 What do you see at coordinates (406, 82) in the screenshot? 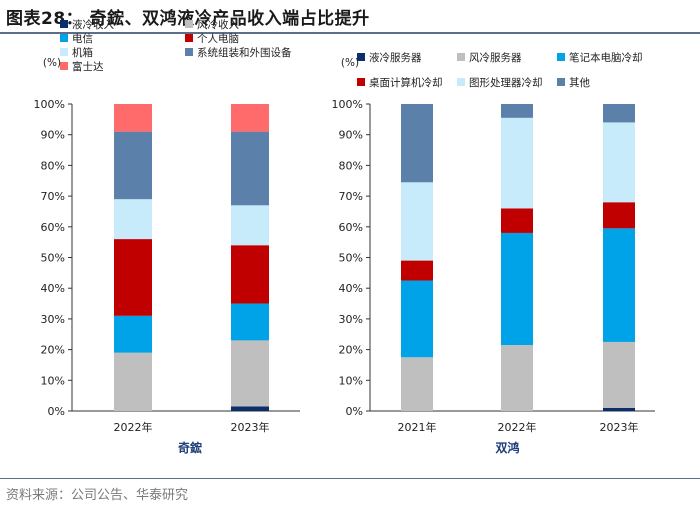
I see `legend-label-1-3: 桌面计算机冷却` at bounding box center [406, 82].